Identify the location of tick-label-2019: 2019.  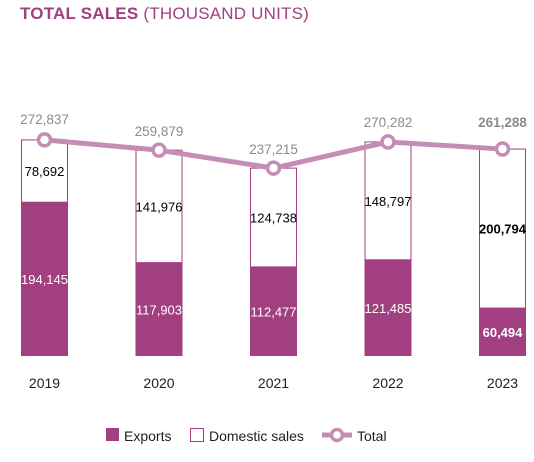
(44, 383).